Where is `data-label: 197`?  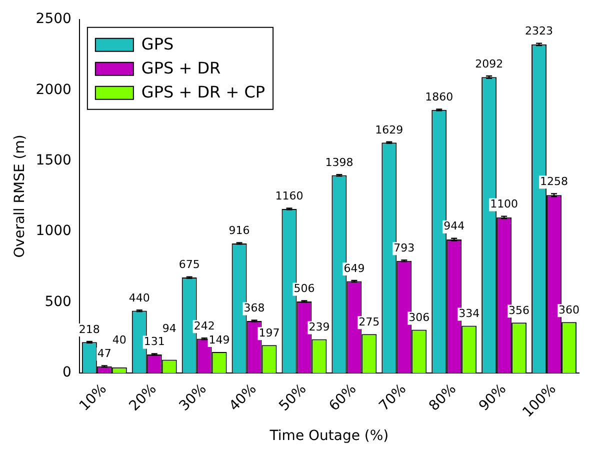
data-label: 197 is located at coordinates (269, 333).